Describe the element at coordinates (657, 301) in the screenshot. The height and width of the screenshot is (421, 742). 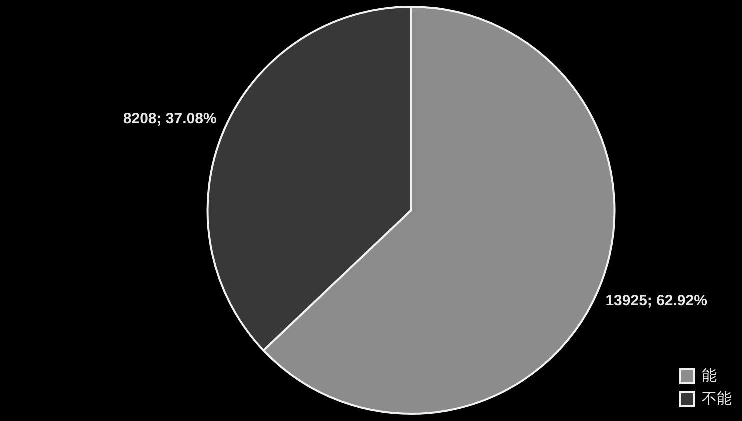
I see `data-label: 13925; 62.92%` at that location.